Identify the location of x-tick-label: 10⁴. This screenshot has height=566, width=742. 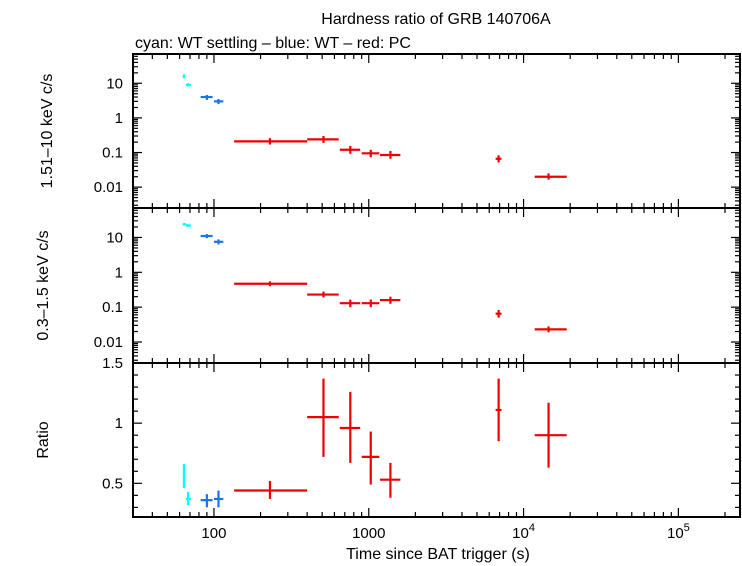
(523, 532).